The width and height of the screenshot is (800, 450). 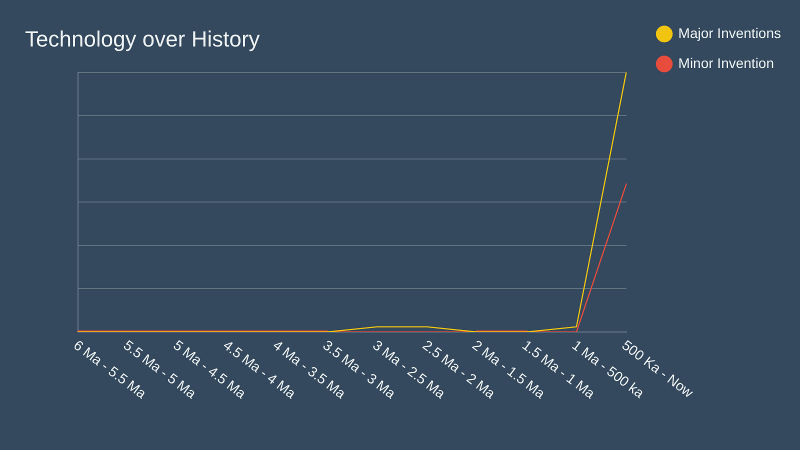 I want to click on legend-label: Minor Invention, so click(x=726, y=62).